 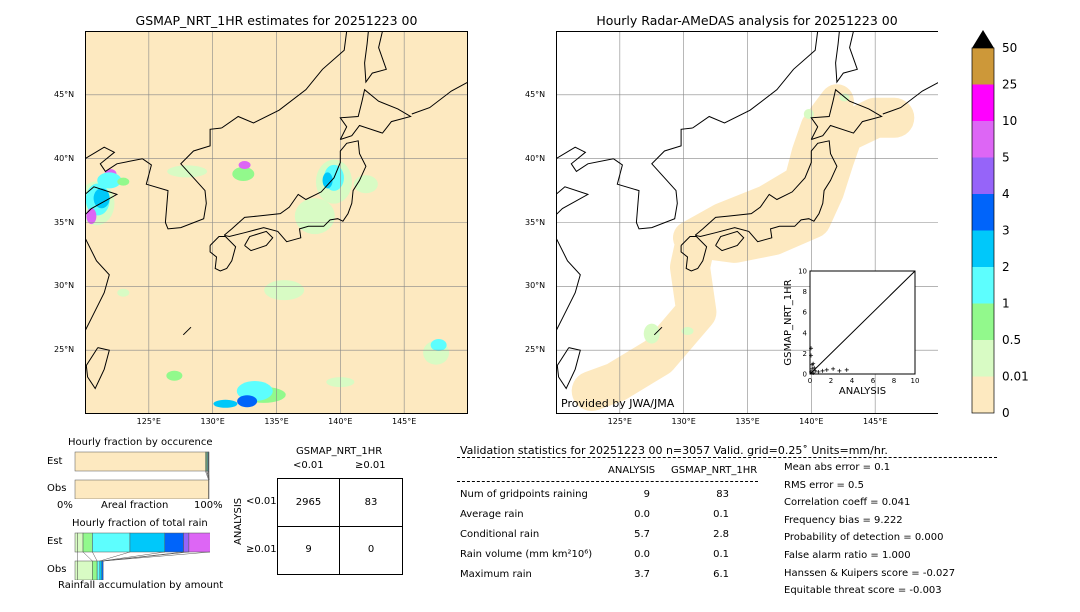 I want to click on x-tick-label: 6, so click(x=873, y=381).